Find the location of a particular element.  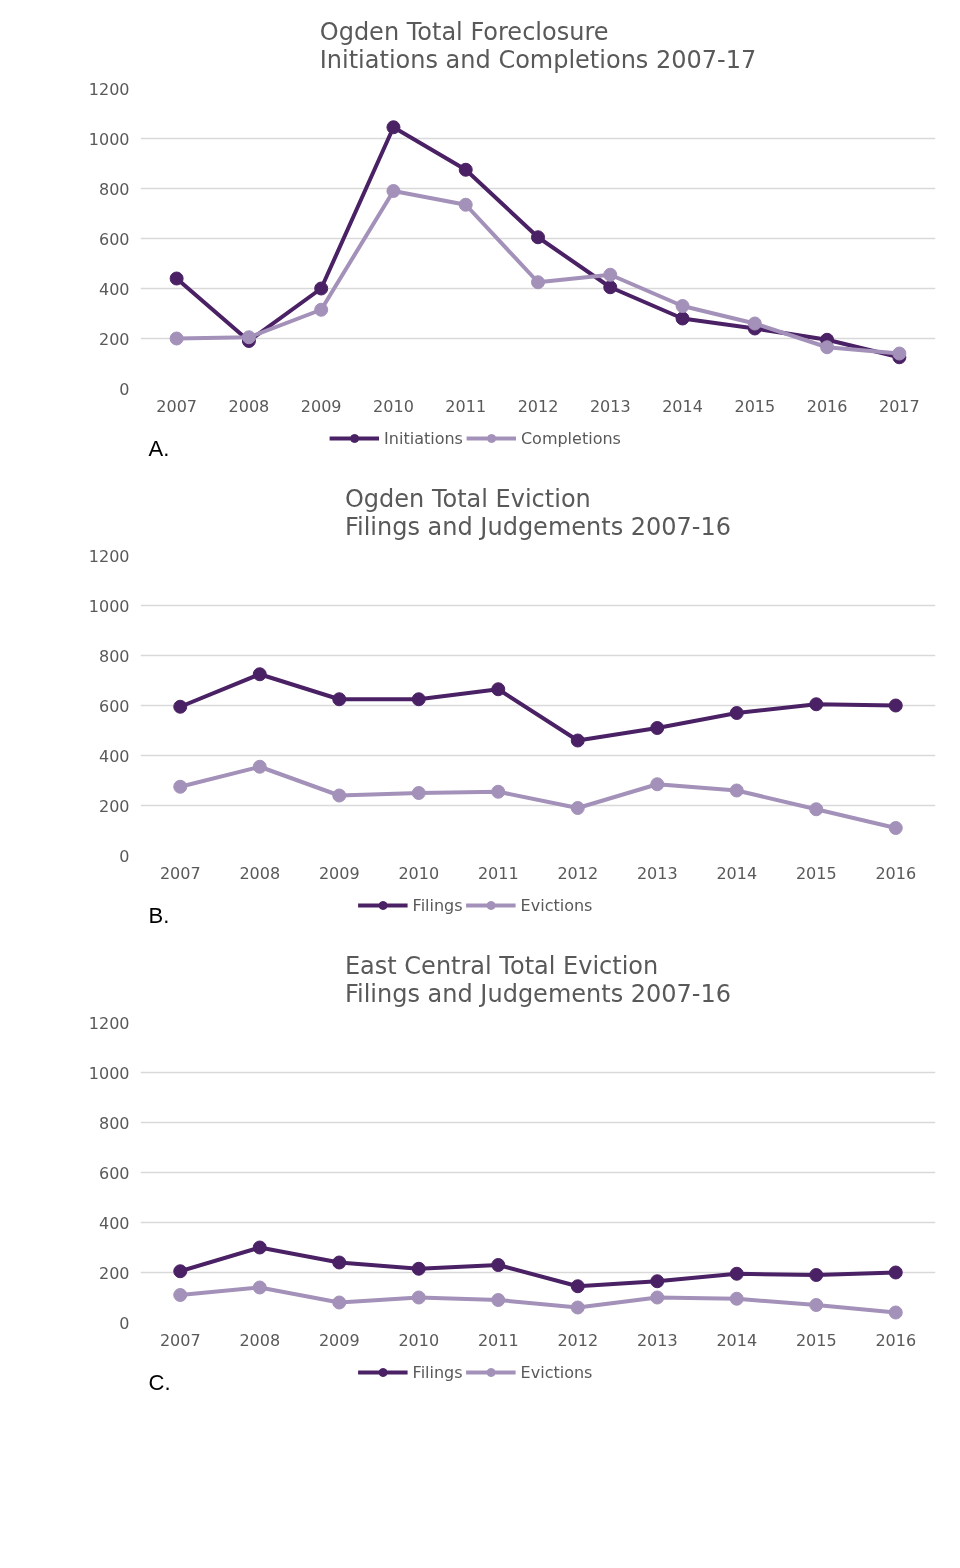

y-tick-label: 600 is located at coordinates (114, 1173).